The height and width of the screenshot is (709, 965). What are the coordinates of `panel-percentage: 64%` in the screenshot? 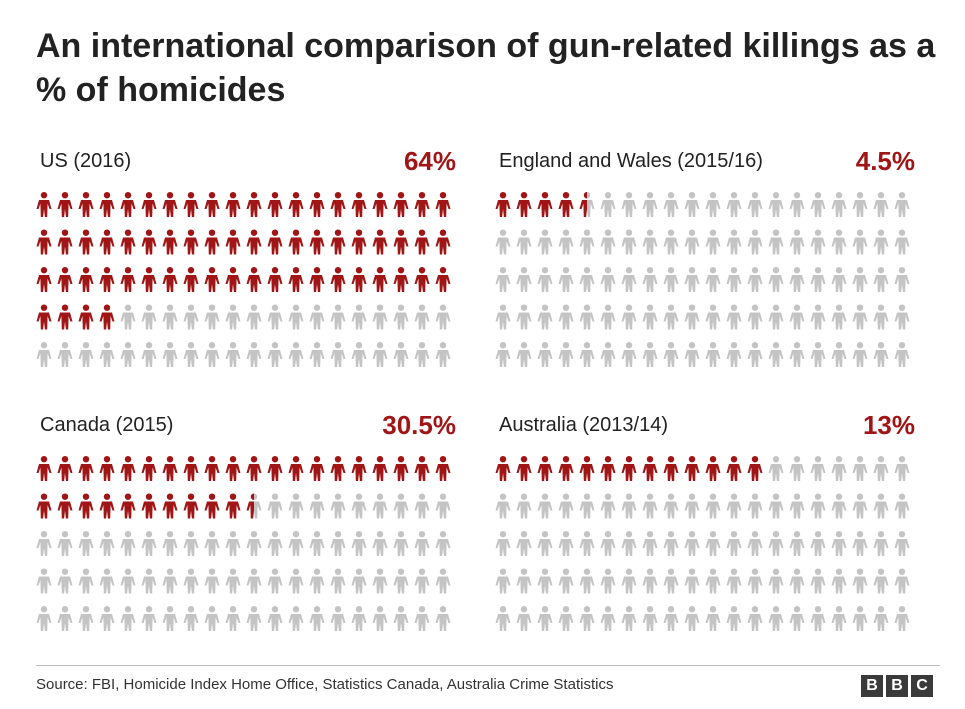 It's located at (429, 161).